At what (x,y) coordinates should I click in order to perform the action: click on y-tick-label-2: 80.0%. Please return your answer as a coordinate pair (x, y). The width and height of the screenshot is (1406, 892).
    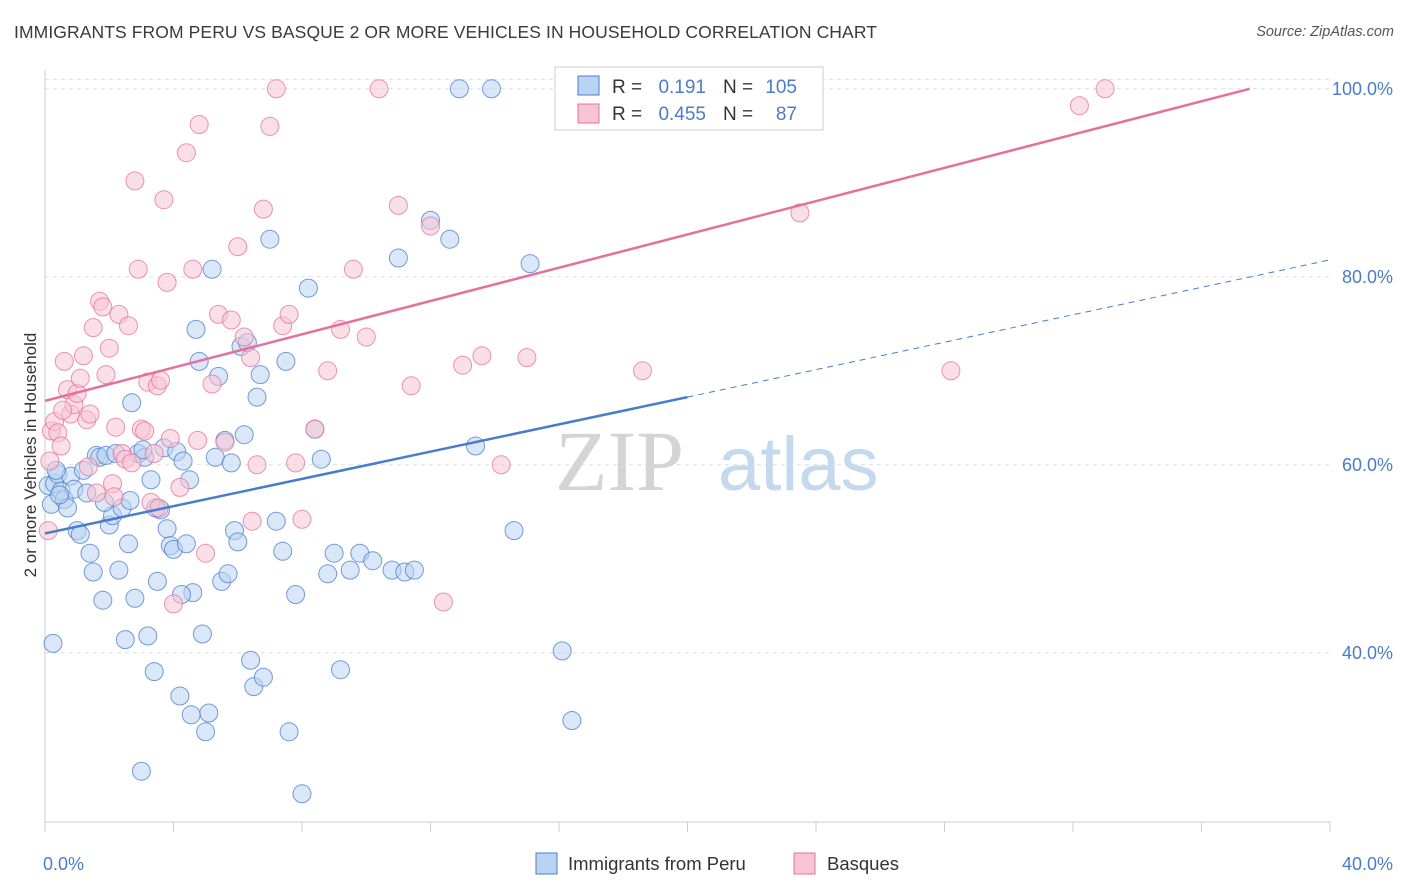
    Looking at the image, I should click on (1367, 277).